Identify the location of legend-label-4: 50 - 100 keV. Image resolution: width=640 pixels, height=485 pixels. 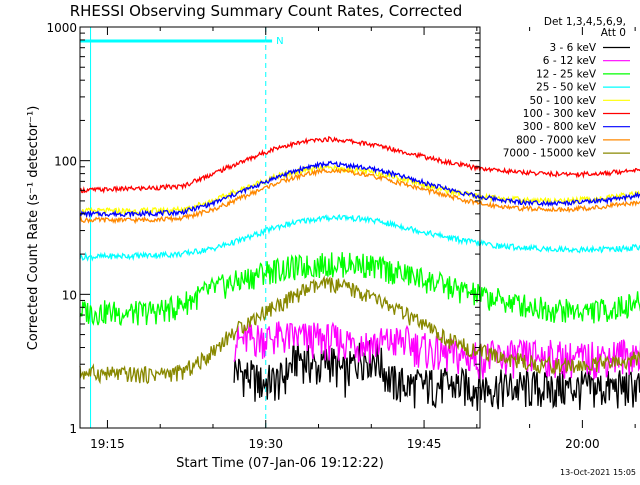
(562, 101).